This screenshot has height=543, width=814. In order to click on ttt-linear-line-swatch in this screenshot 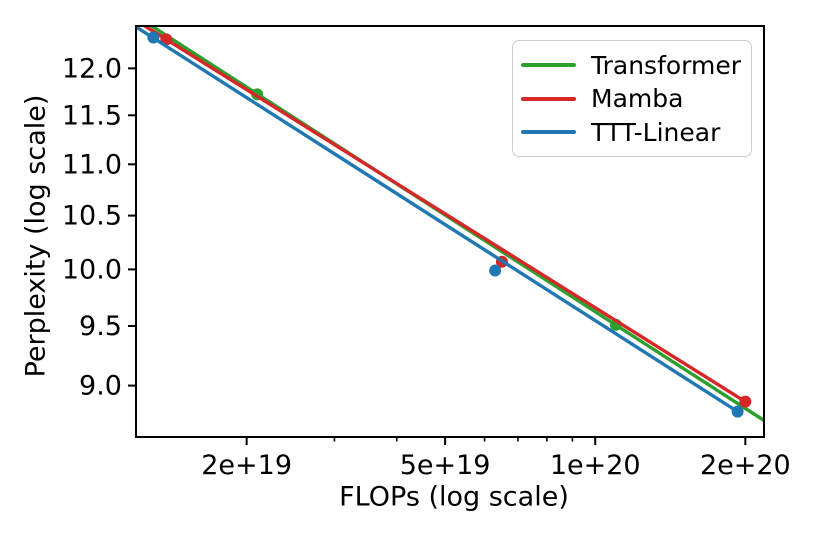, I will do `click(548, 132)`.